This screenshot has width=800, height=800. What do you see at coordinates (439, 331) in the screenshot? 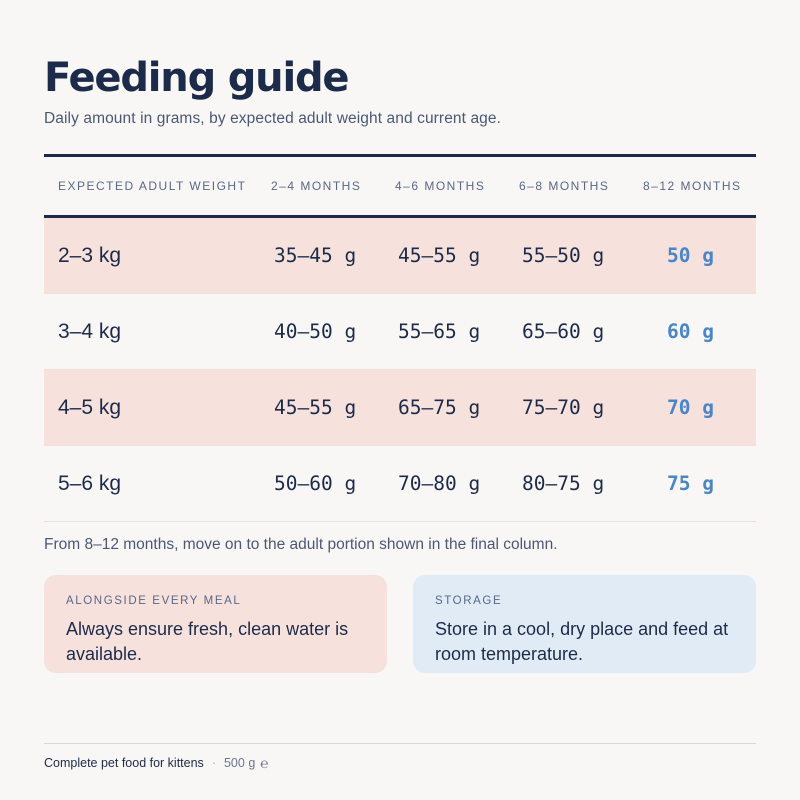
I see `amount-4-6-cell: 55–65 g` at bounding box center [439, 331].